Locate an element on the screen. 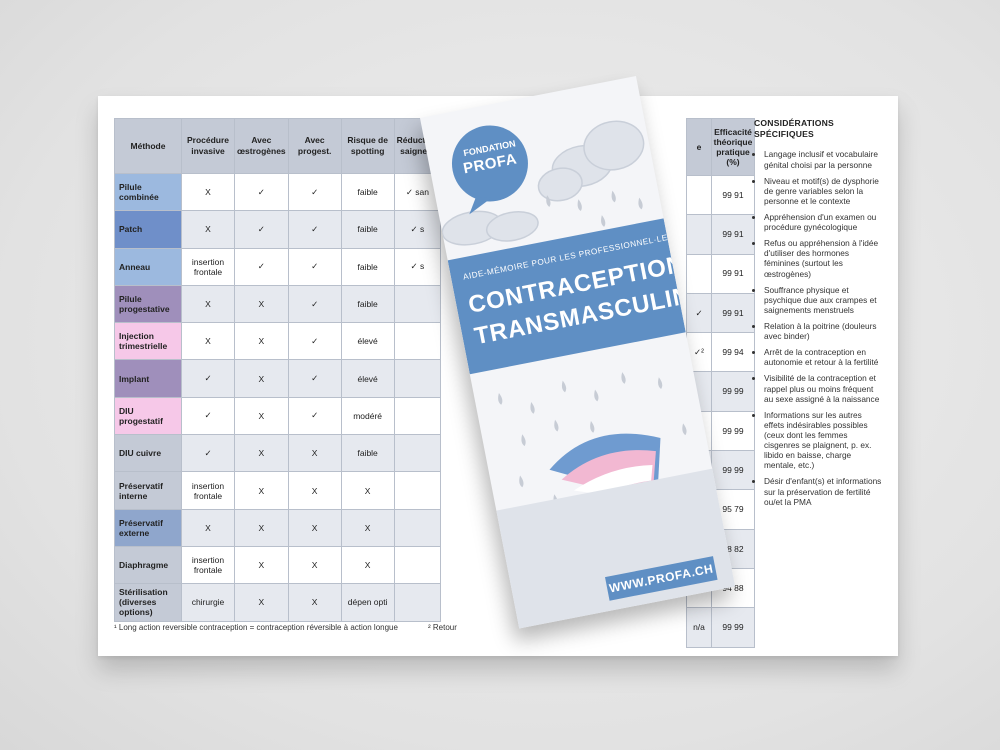  method-cell: Diaphragme is located at coordinates (148, 565).